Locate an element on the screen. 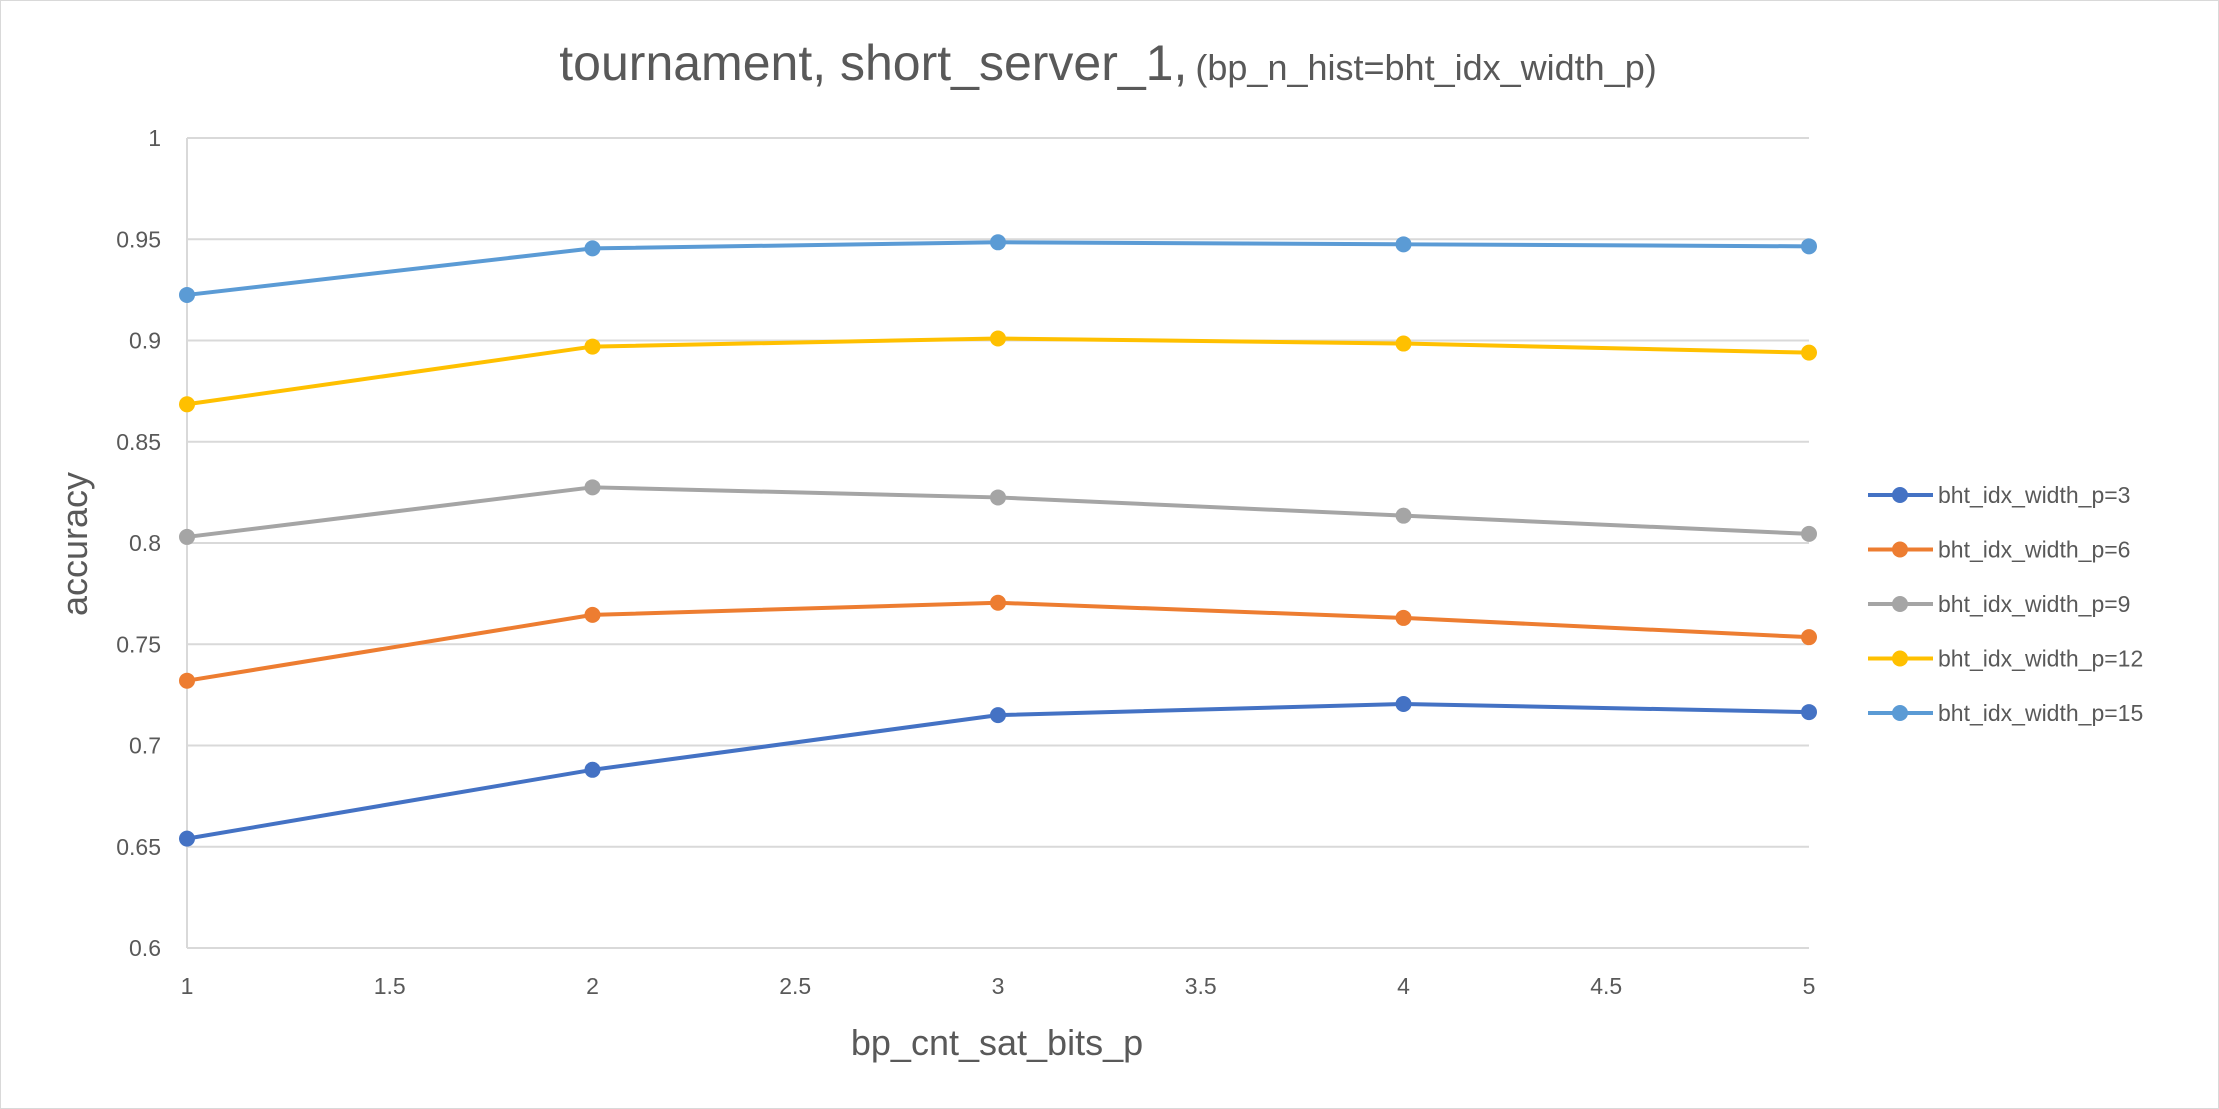 The image size is (2219, 1109). x-tick-label: 1 is located at coordinates (187, 986).